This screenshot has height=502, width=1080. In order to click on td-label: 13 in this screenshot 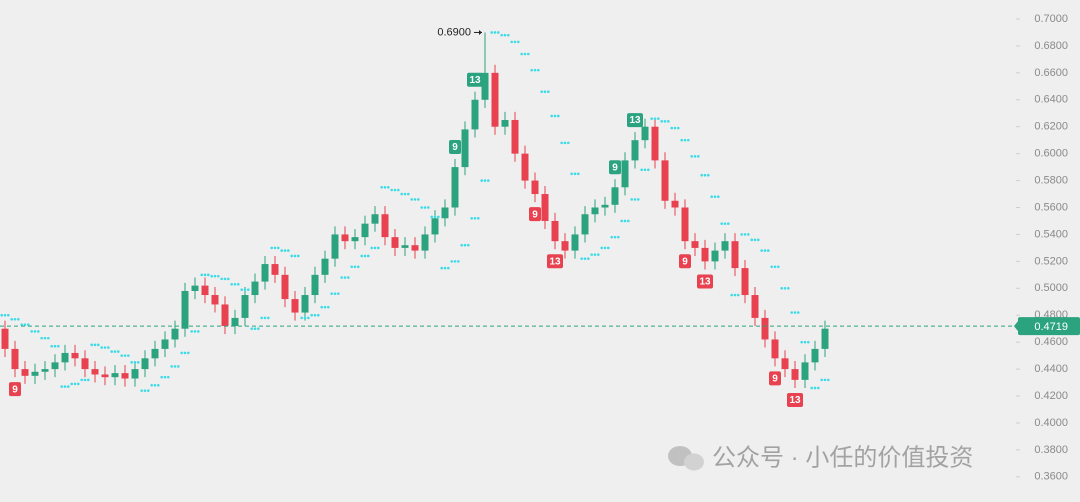, I will do `click(795, 400)`.